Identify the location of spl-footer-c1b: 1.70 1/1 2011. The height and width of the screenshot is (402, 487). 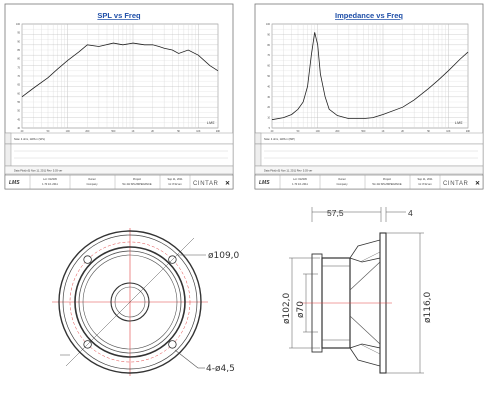
(50, 184).